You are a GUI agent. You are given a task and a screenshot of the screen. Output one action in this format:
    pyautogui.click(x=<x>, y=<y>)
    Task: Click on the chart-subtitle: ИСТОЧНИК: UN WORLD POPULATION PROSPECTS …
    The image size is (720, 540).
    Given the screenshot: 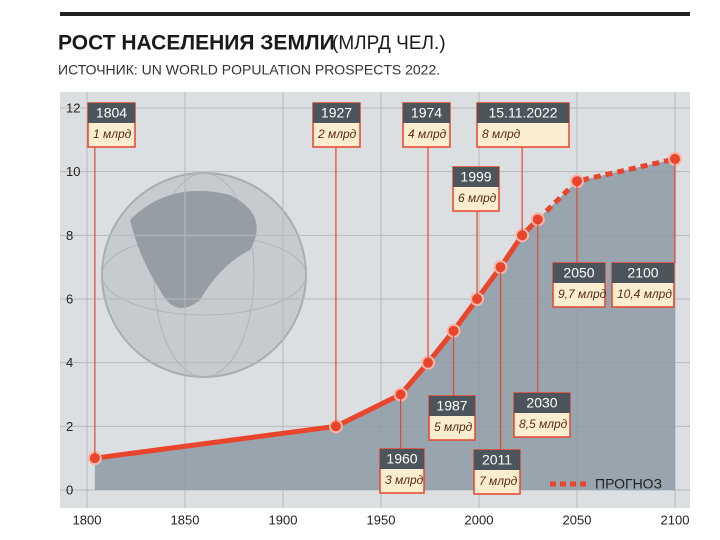 What is the action you would take?
    pyautogui.click(x=249, y=70)
    